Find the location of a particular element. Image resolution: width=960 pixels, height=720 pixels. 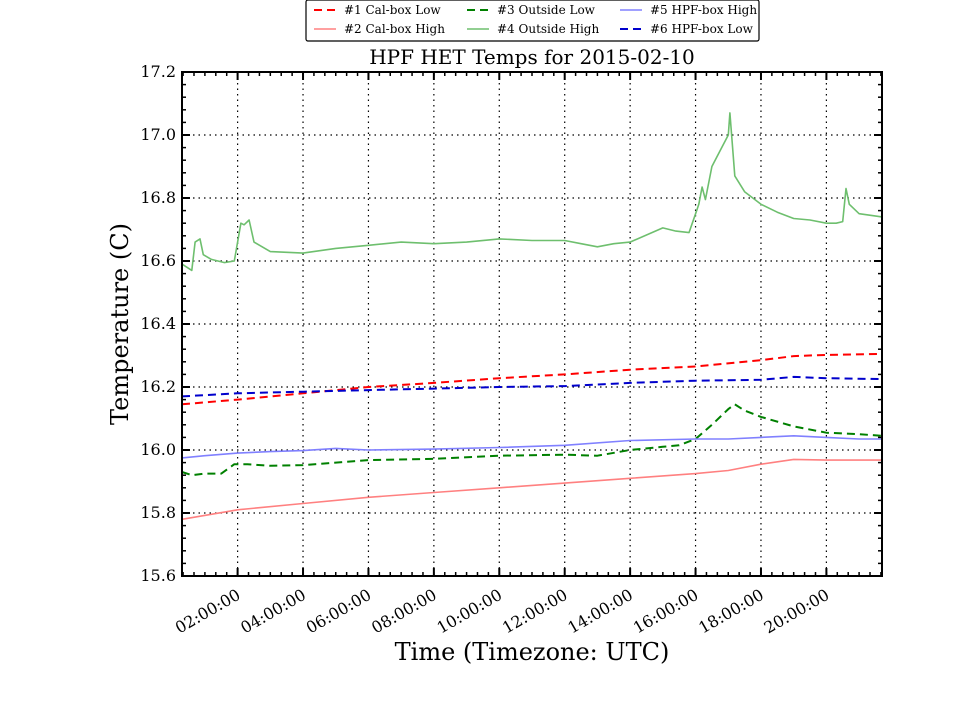

y-tick-label: 16.4 is located at coordinates (158, 323).